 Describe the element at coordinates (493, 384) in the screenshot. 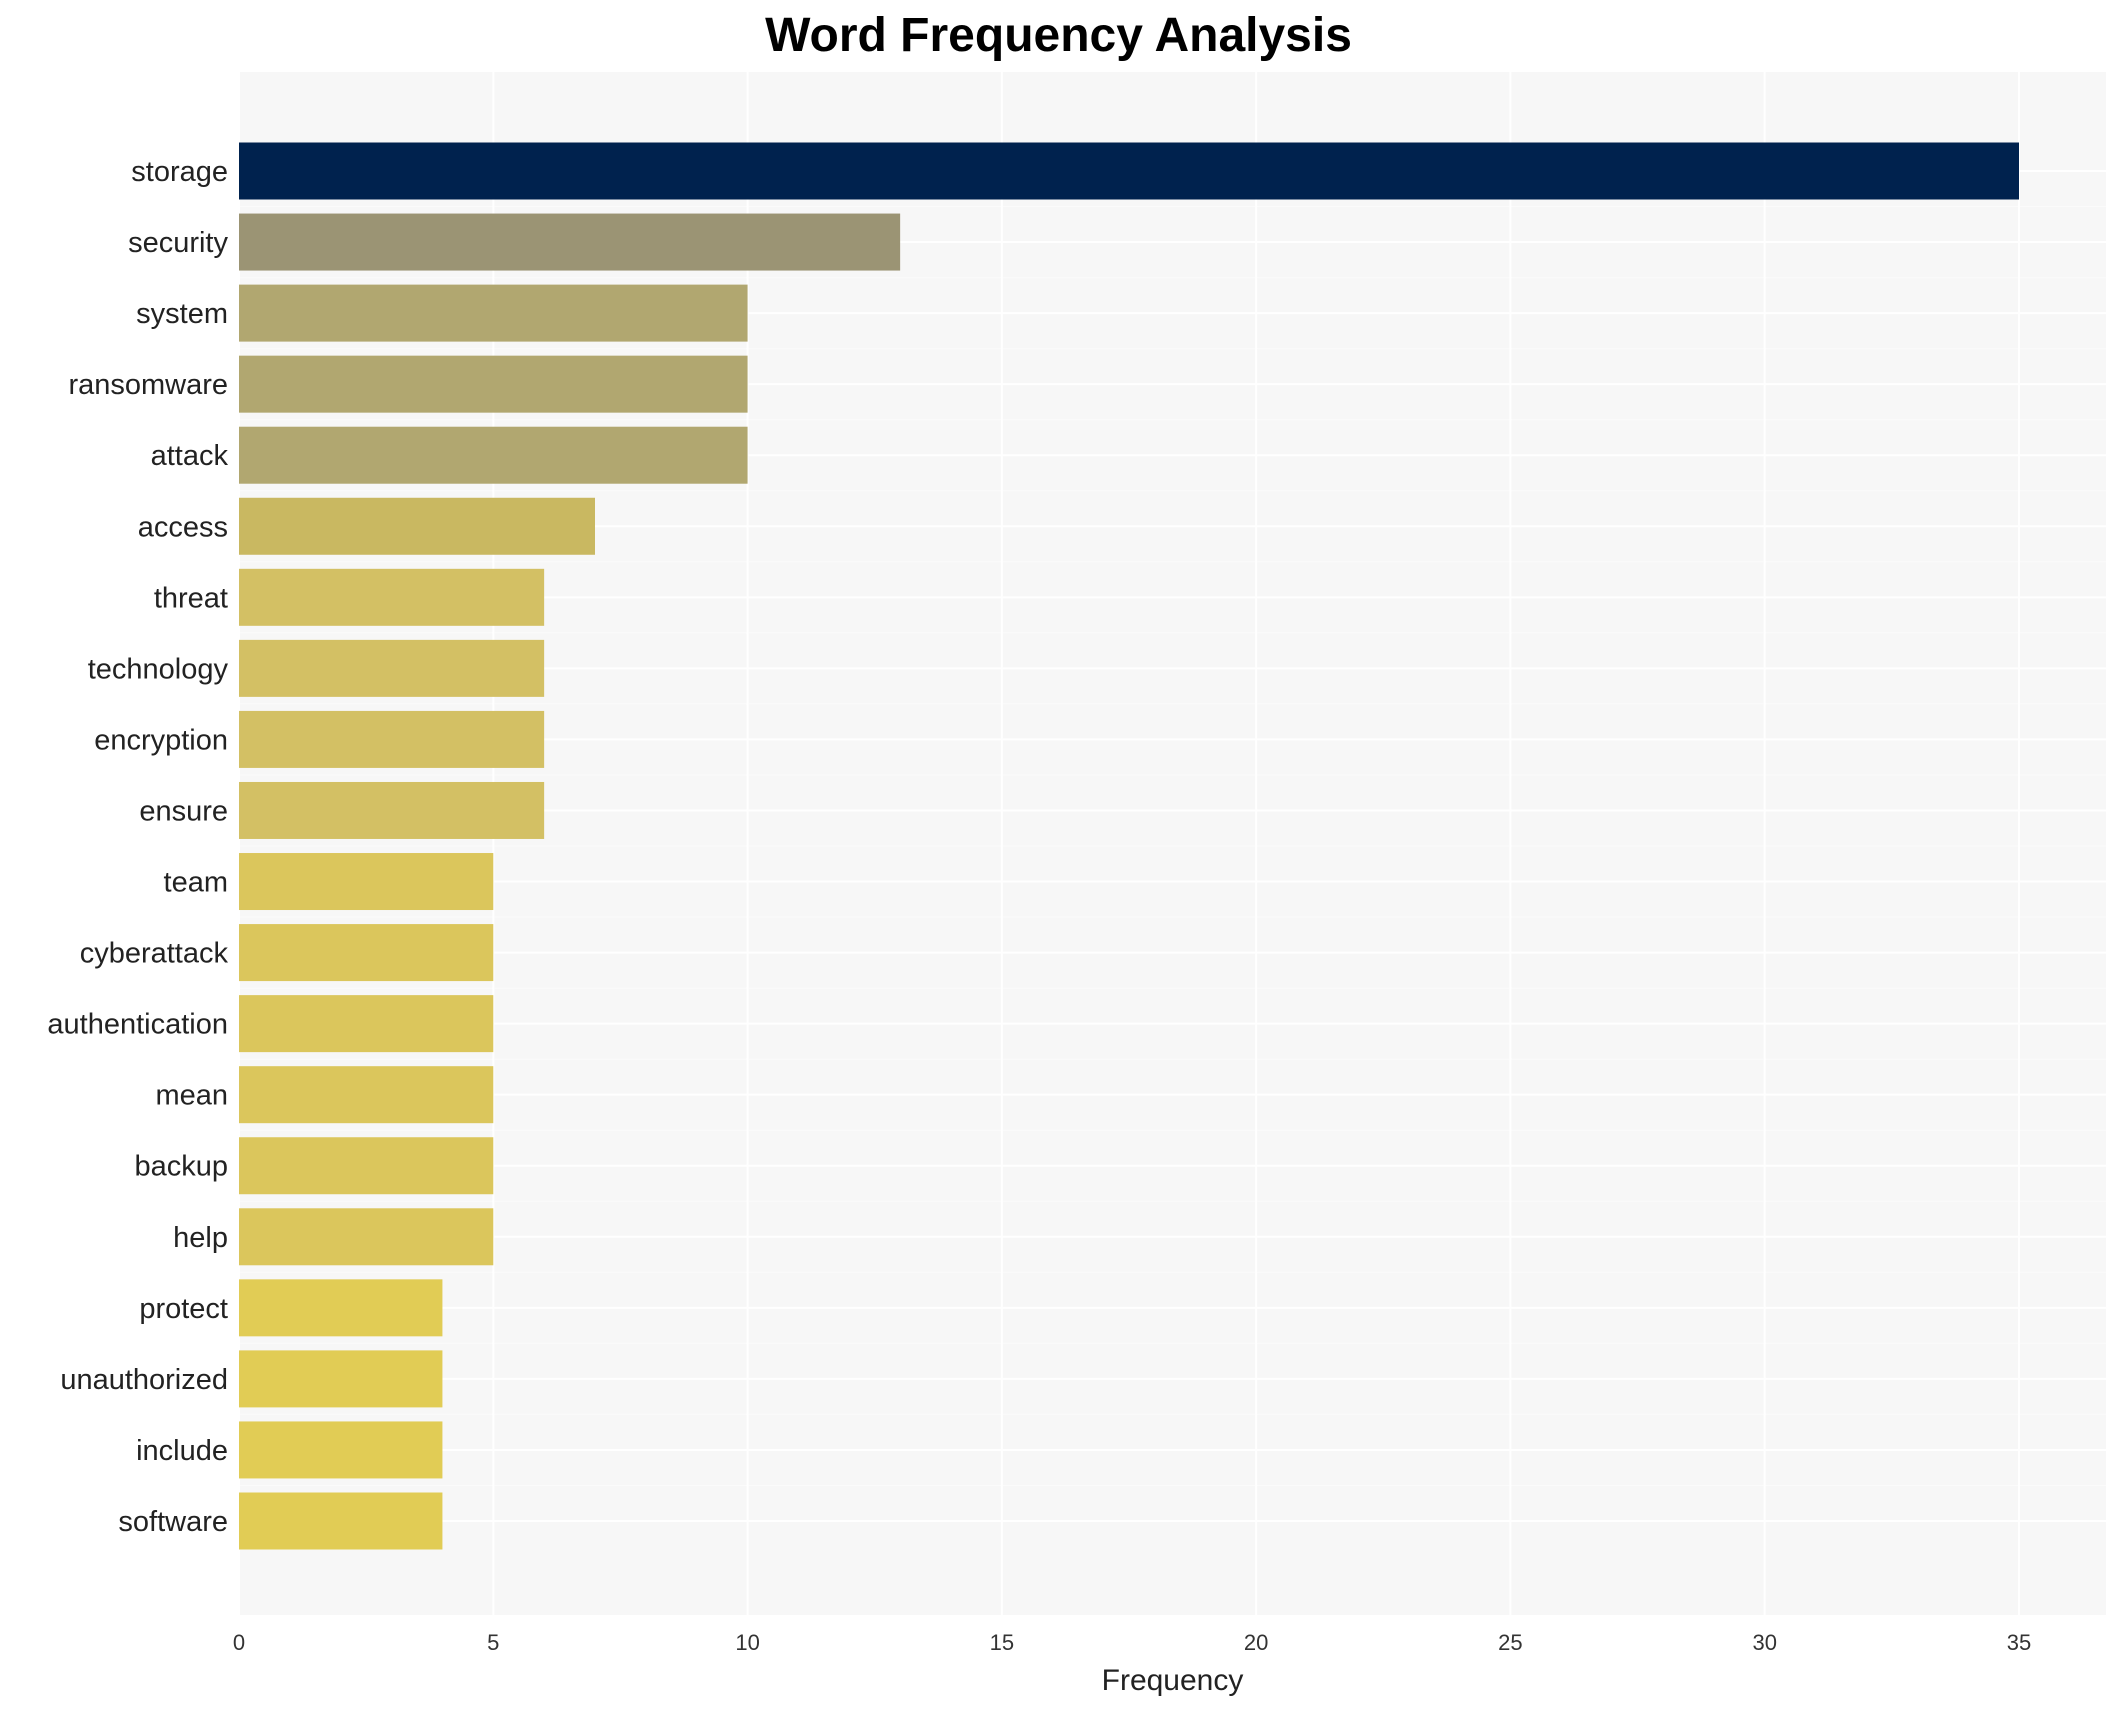

I see `bar-ransomware` at that location.